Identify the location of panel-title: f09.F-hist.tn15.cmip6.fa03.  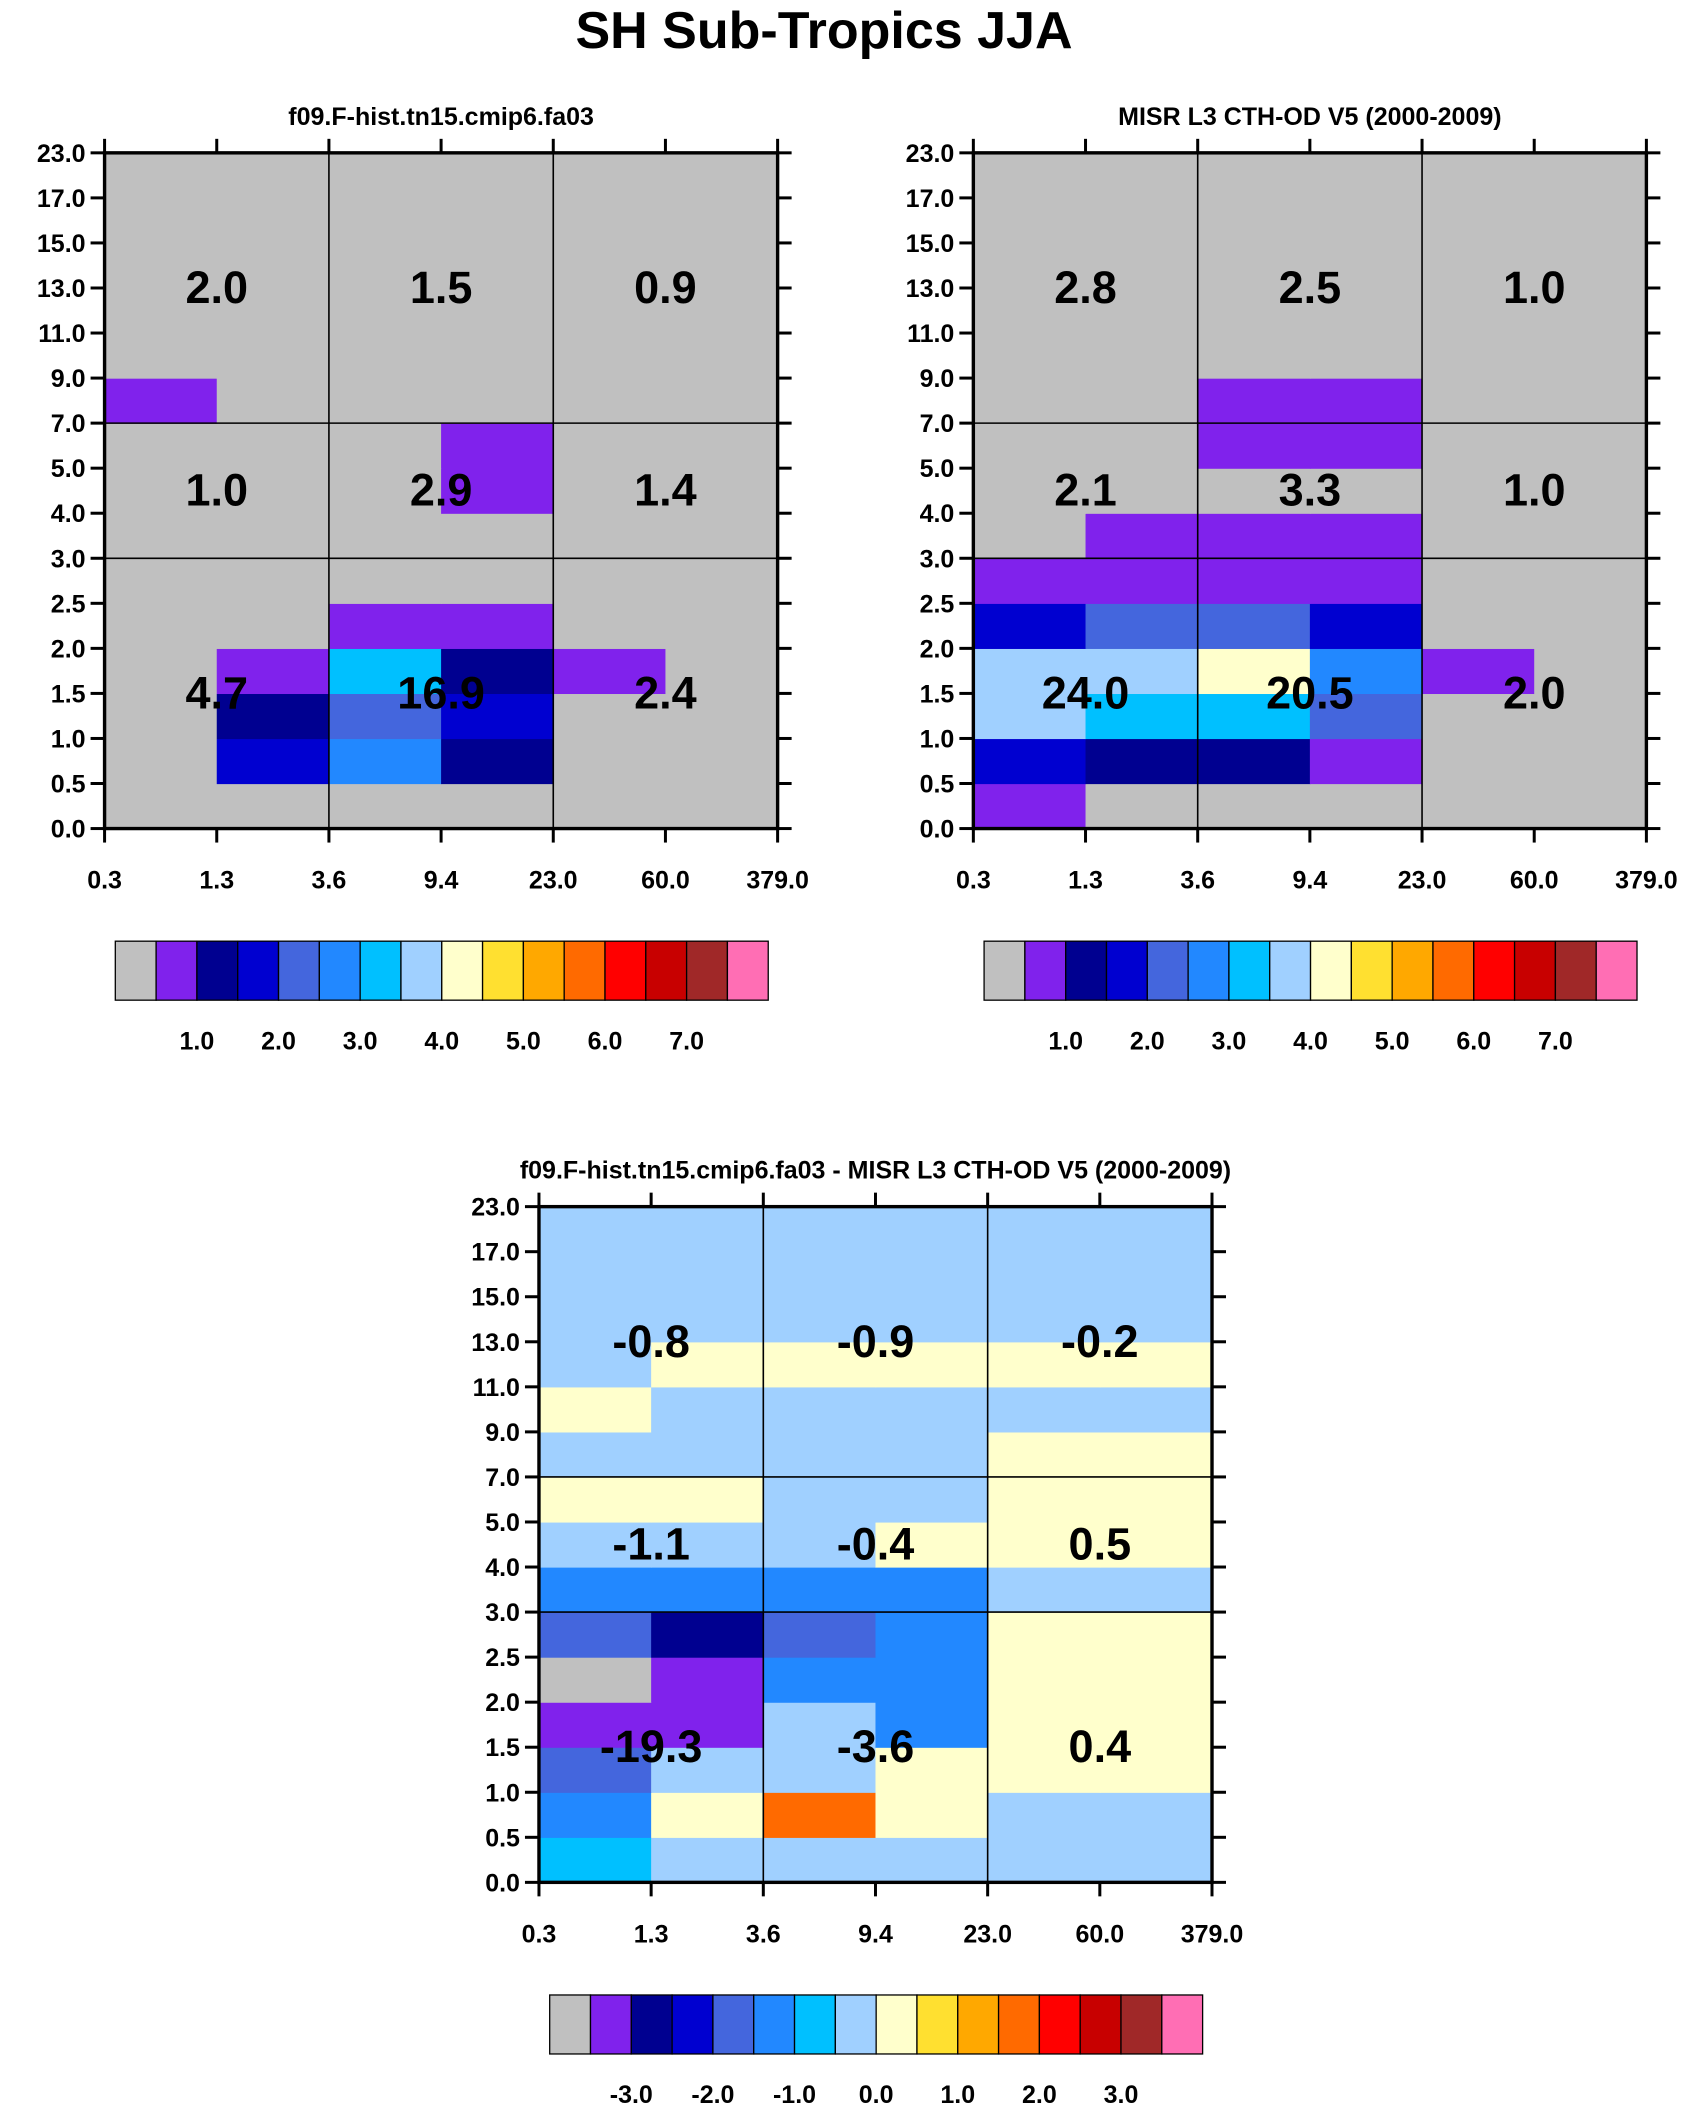
(441, 117).